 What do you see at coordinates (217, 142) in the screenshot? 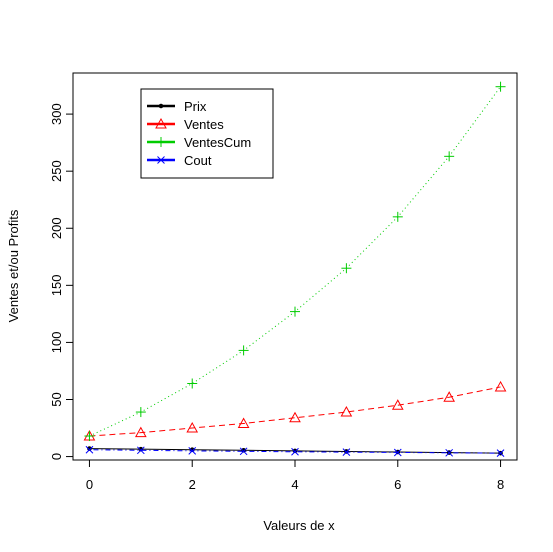
I see `legend-label: VentesCum` at bounding box center [217, 142].